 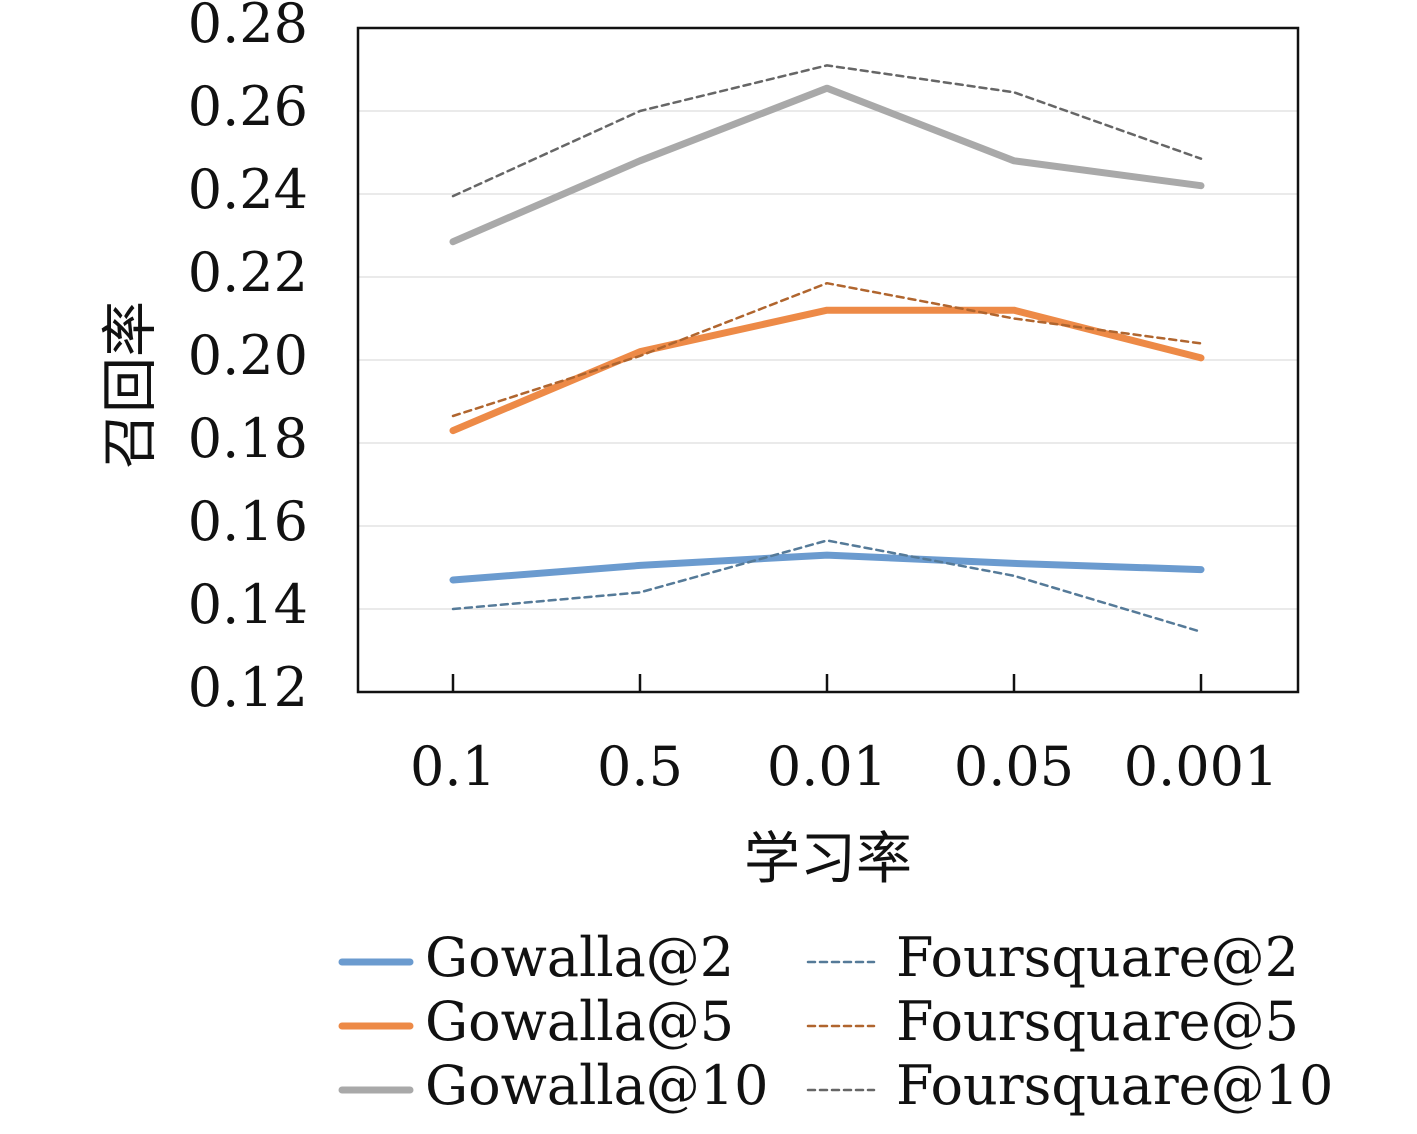 I want to click on x-tick-label: 0.05, so click(x=1014, y=766).